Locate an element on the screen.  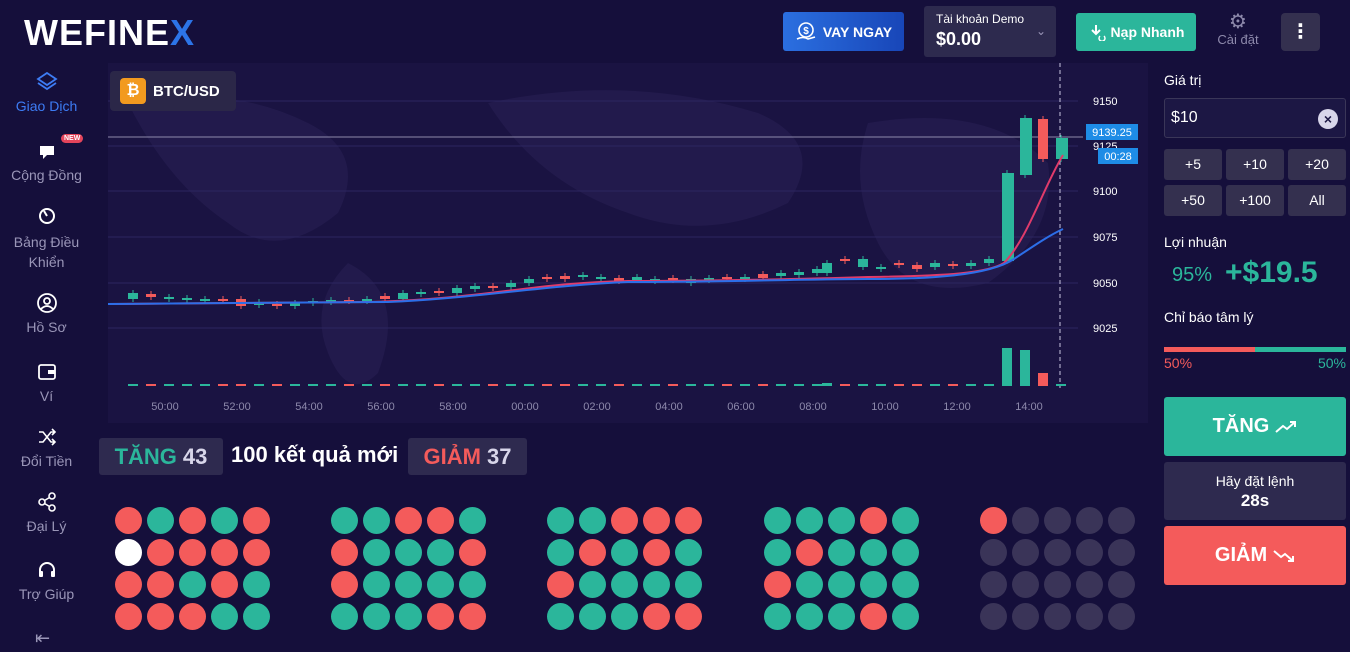
quick-add-all: All is located at coordinates (1317, 200).